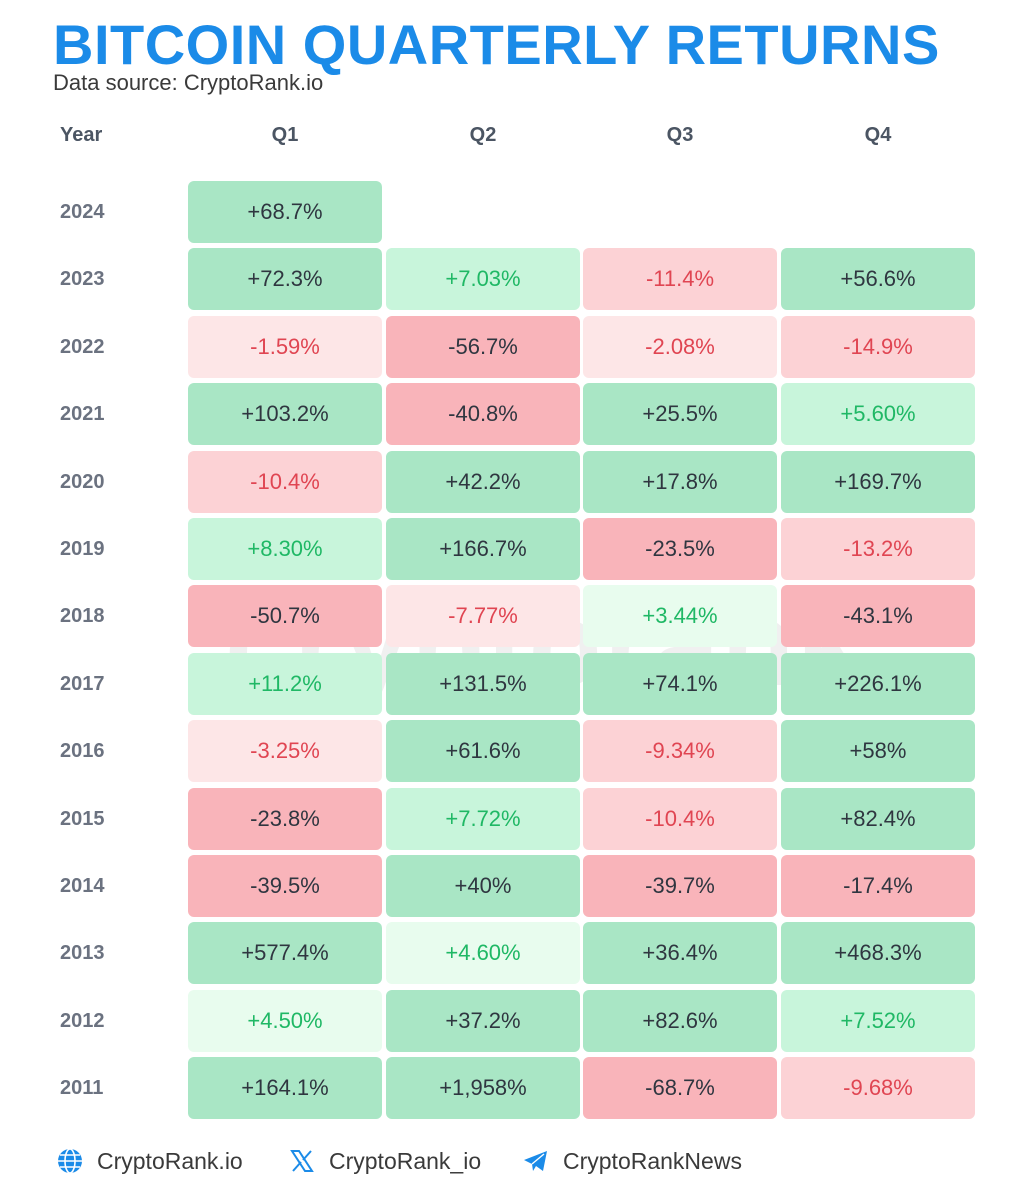  I want to click on return-cell-q3: -9.34%, so click(680, 751).